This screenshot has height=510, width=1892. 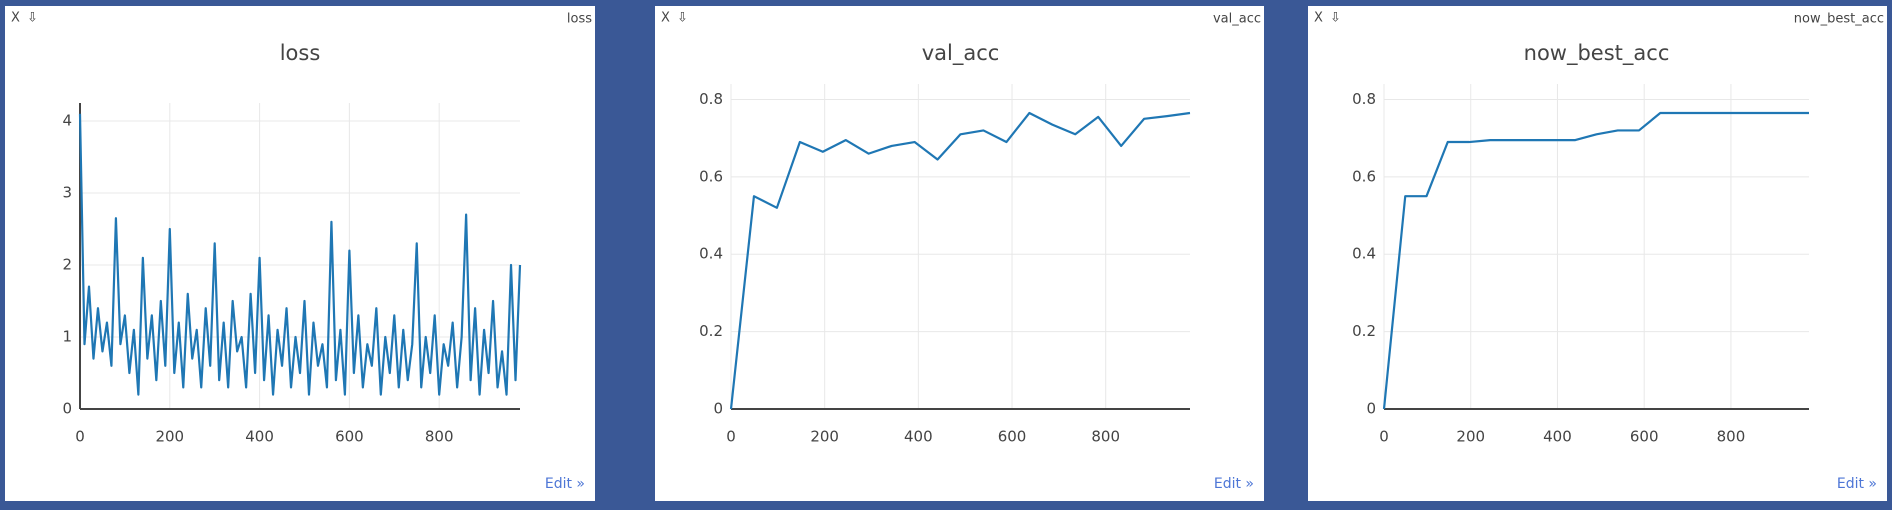 What do you see at coordinates (1597, 53) in the screenshot?
I see `chart-title: now_best_acc` at bounding box center [1597, 53].